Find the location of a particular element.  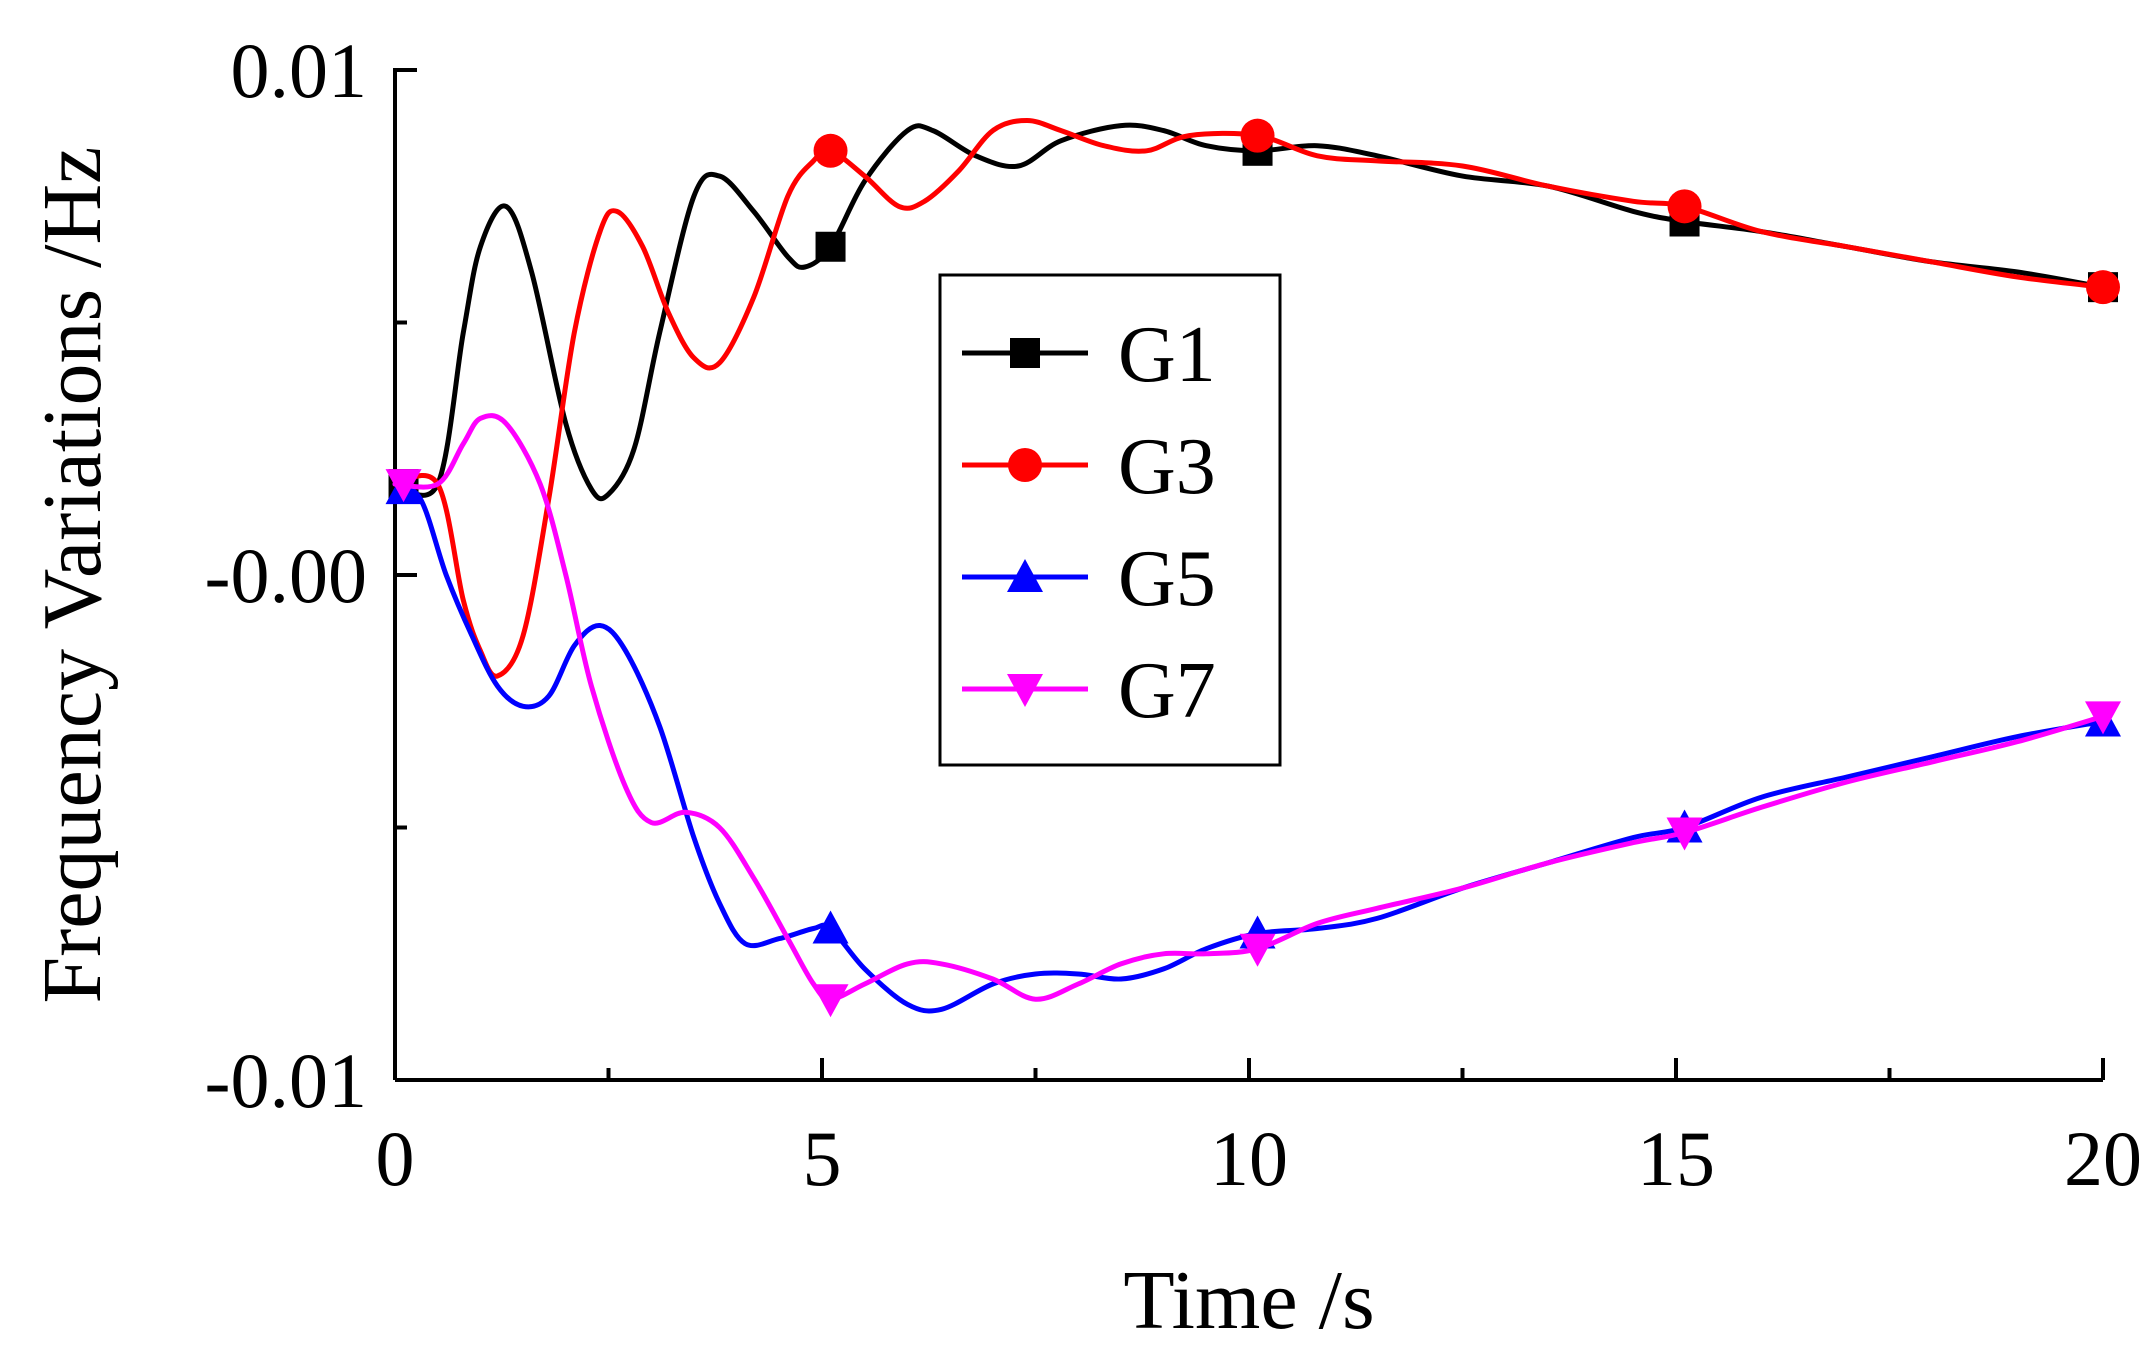

x-tick-label: 15 is located at coordinates (1676, 1158).